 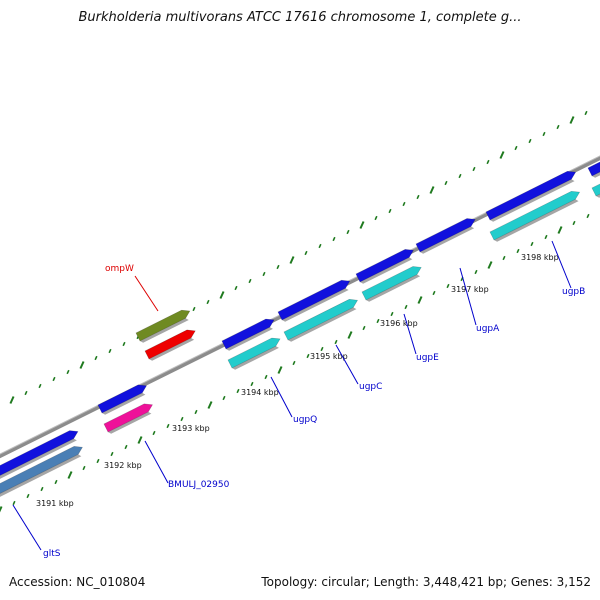 I want to click on gene-outer-6-arrow, so click(x=446, y=234).